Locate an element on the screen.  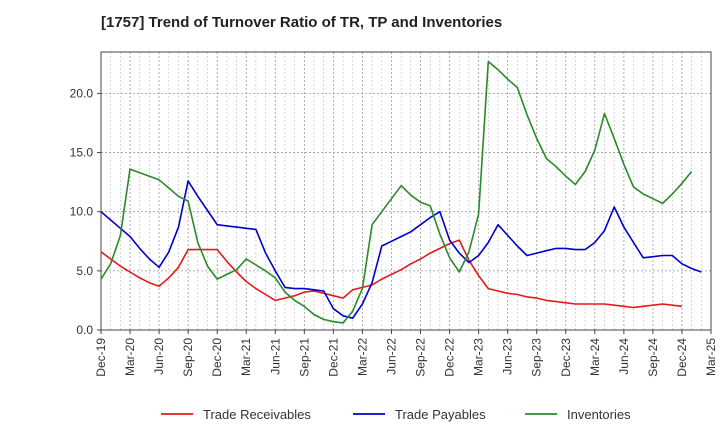
x-tick-label: Jun-20 is located at coordinates (159, 356).